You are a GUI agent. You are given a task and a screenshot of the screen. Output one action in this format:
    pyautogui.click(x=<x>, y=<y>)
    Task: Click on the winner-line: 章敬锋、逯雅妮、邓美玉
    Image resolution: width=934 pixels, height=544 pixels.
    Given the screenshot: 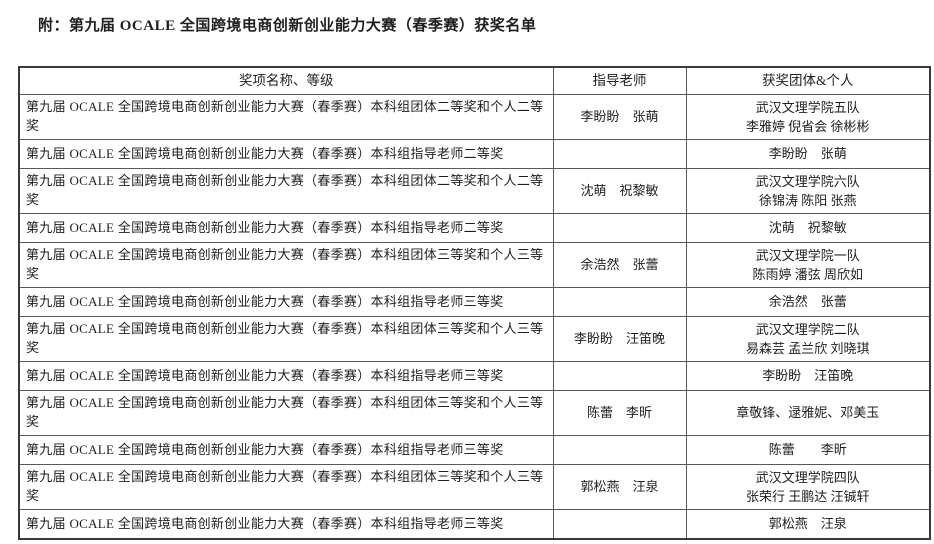 What is the action you would take?
    pyautogui.click(x=808, y=413)
    